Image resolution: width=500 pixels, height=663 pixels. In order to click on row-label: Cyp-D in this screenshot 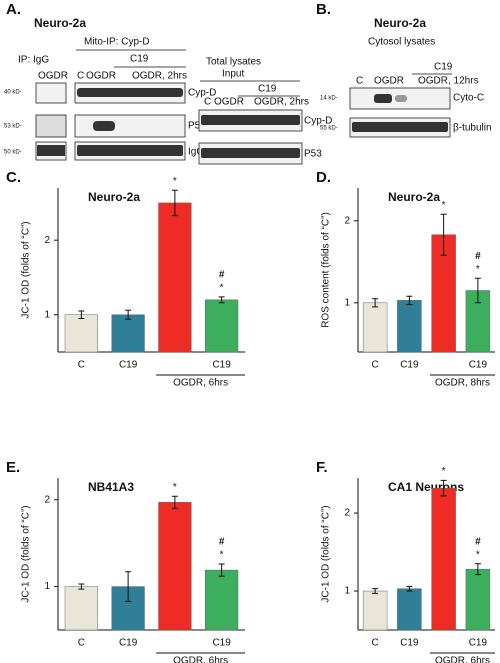, I will do `click(202, 93)`.